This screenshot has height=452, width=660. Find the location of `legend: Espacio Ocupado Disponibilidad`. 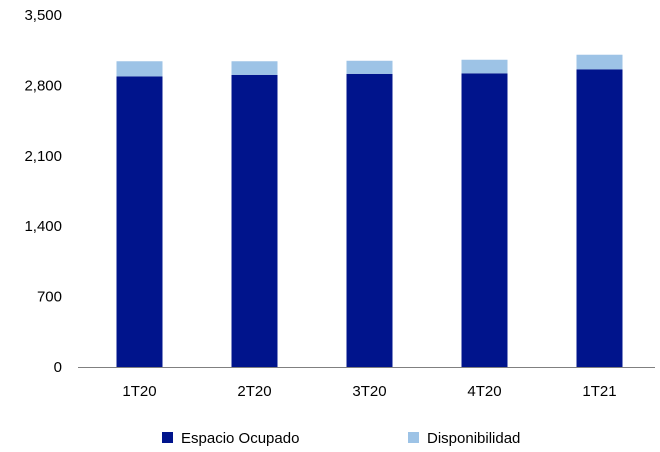

legend: Espacio Ocupado Disponibilidad is located at coordinates (341, 438).